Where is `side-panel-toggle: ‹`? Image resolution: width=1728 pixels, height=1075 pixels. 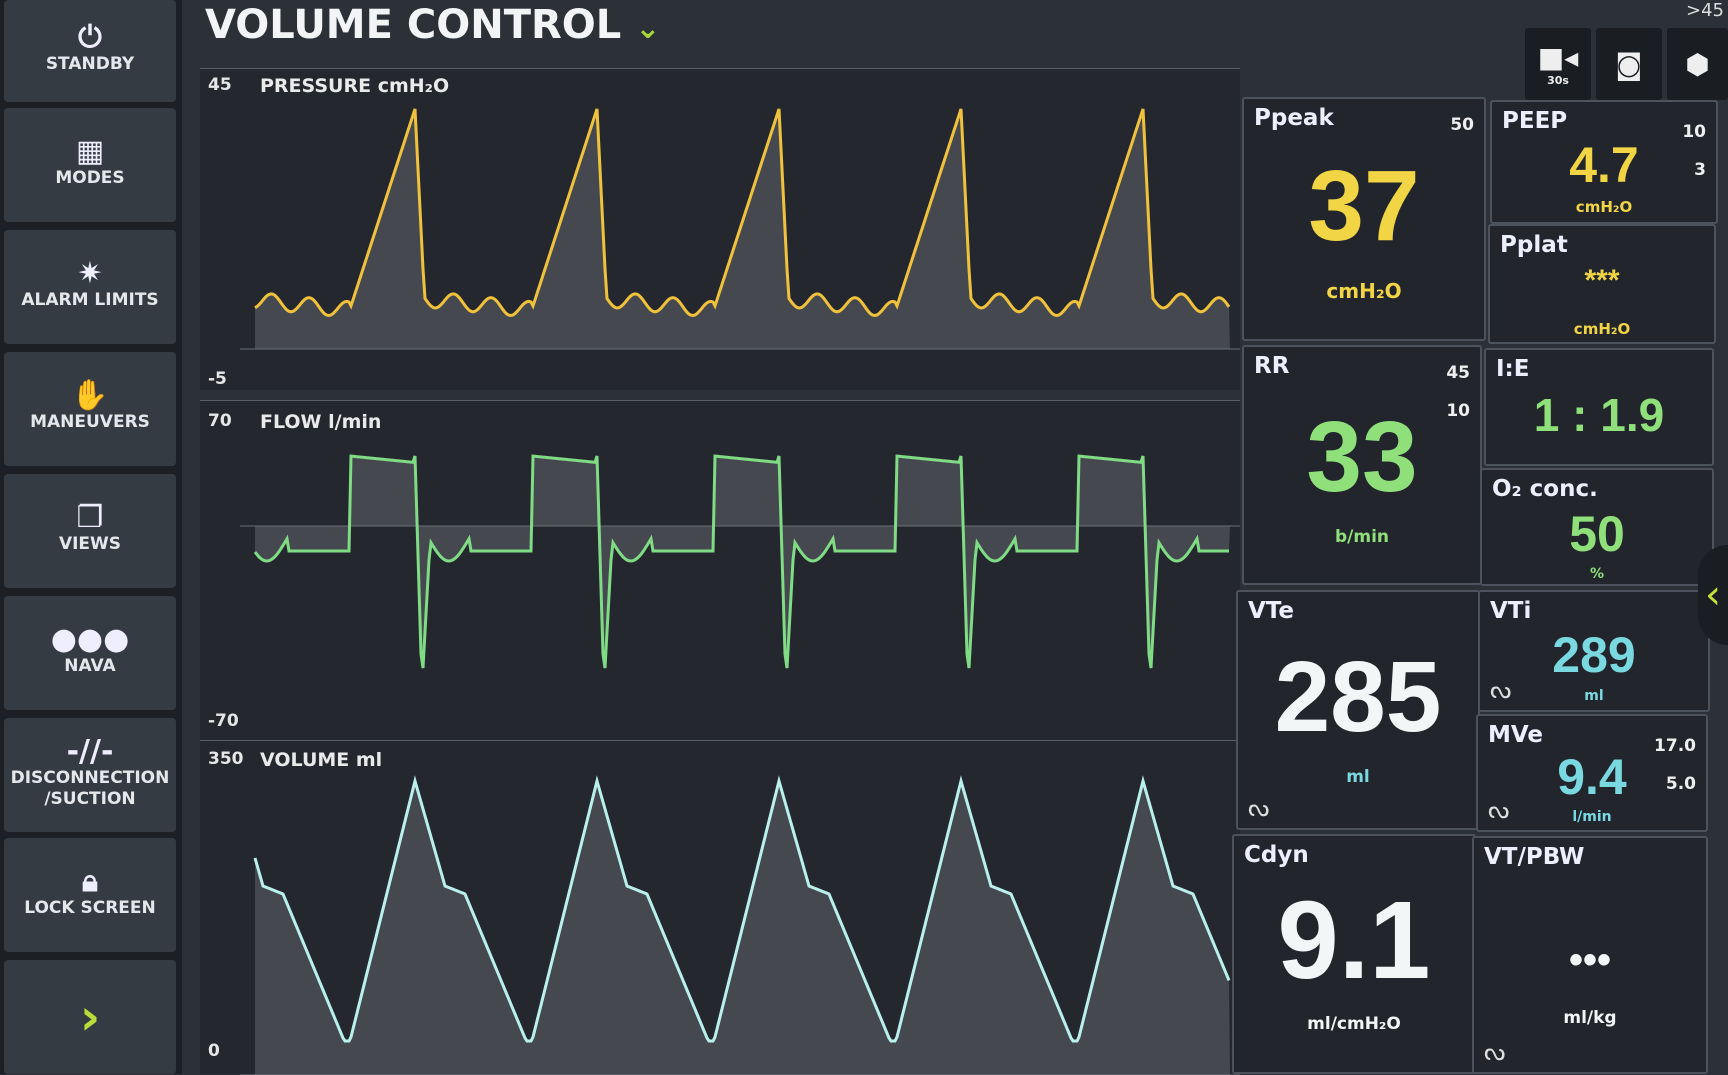 side-panel-toggle: ‹ is located at coordinates (1713, 595).